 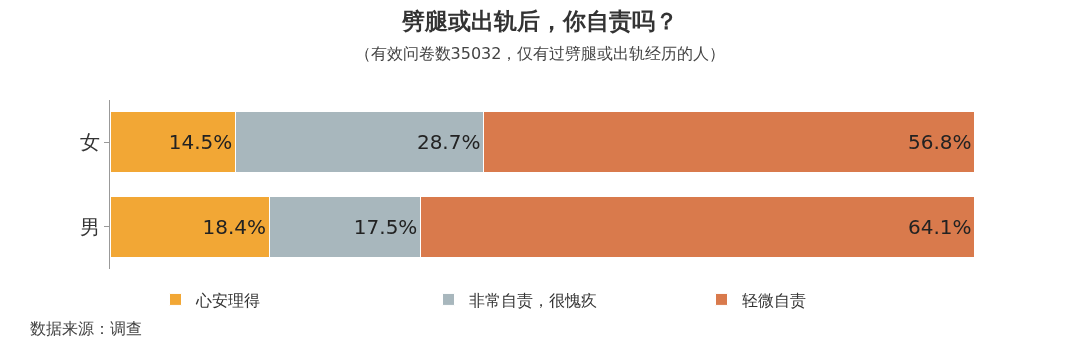 What do you see at coordinates (939, 142) in the screenshot?
I see `data-label: 56.8%` at bounding box center [939, 142].